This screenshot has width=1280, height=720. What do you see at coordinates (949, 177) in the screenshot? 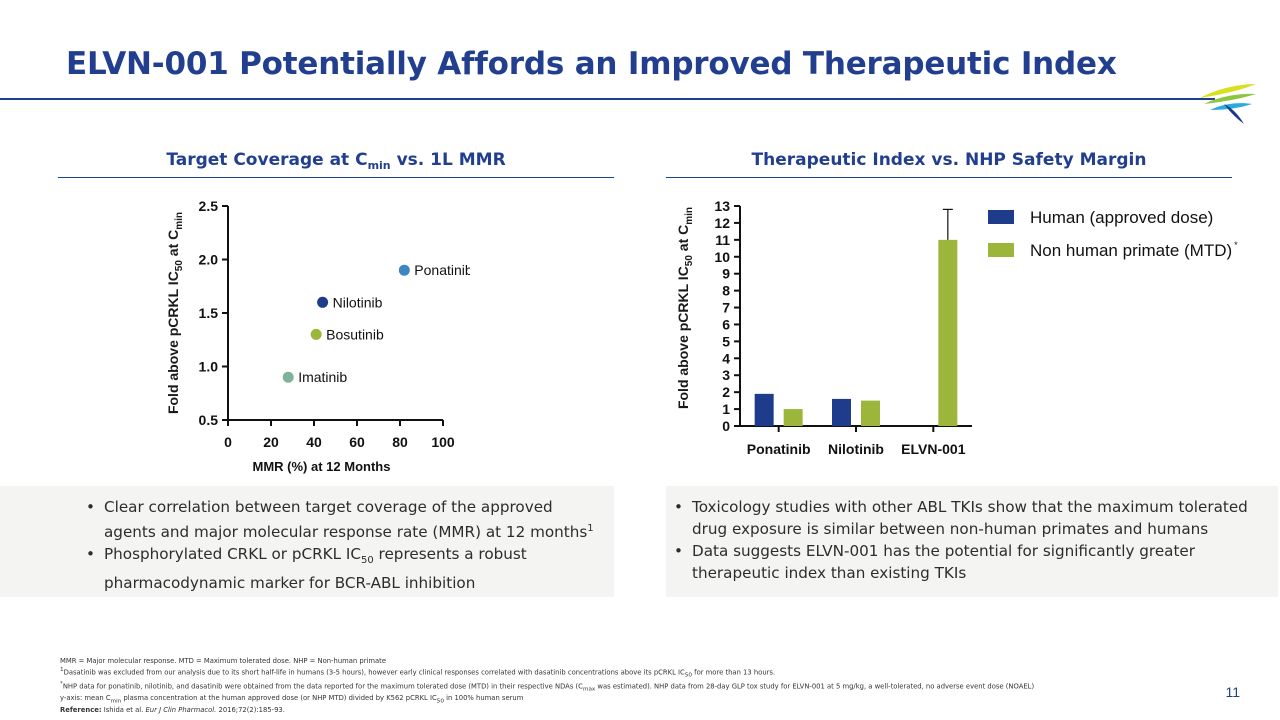
I see `right-section-divider` at bounding box center [949, 177].